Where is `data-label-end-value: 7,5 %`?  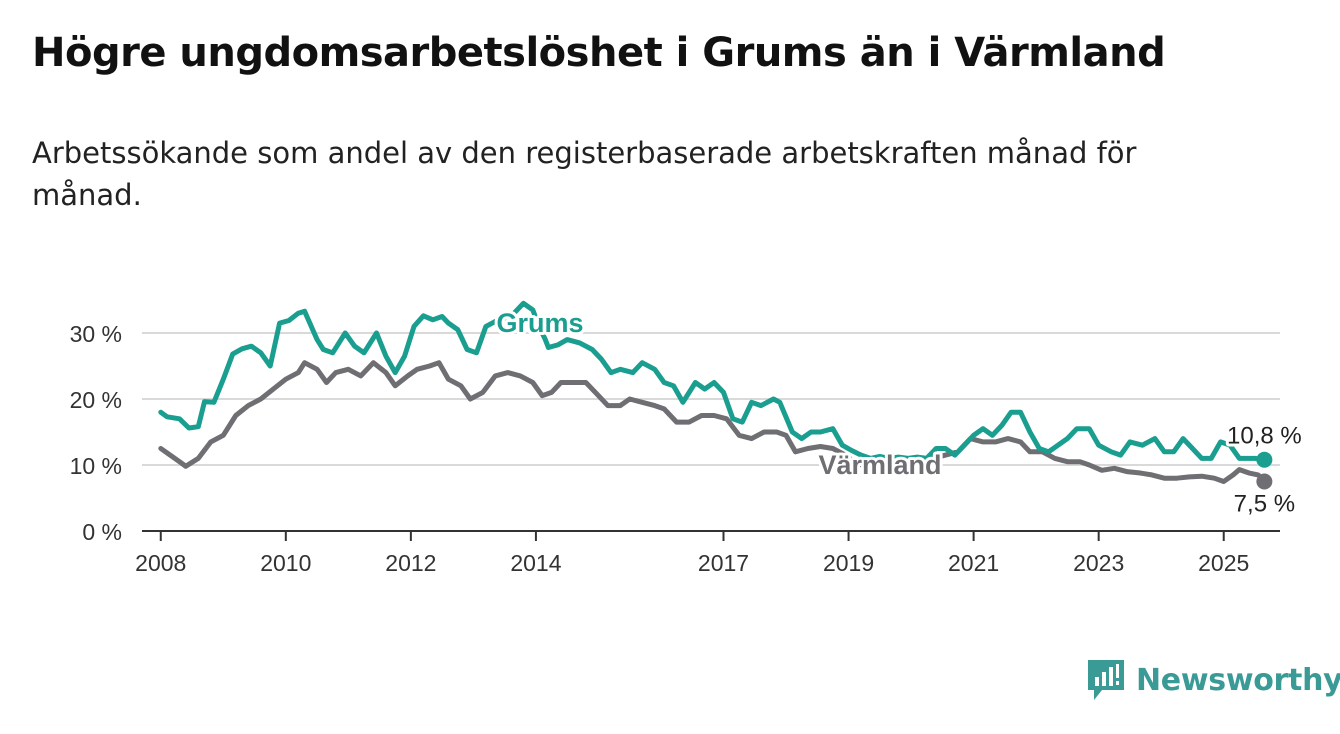
data-label-end-value: 7,5 % is located at coordinates (1264, 504).